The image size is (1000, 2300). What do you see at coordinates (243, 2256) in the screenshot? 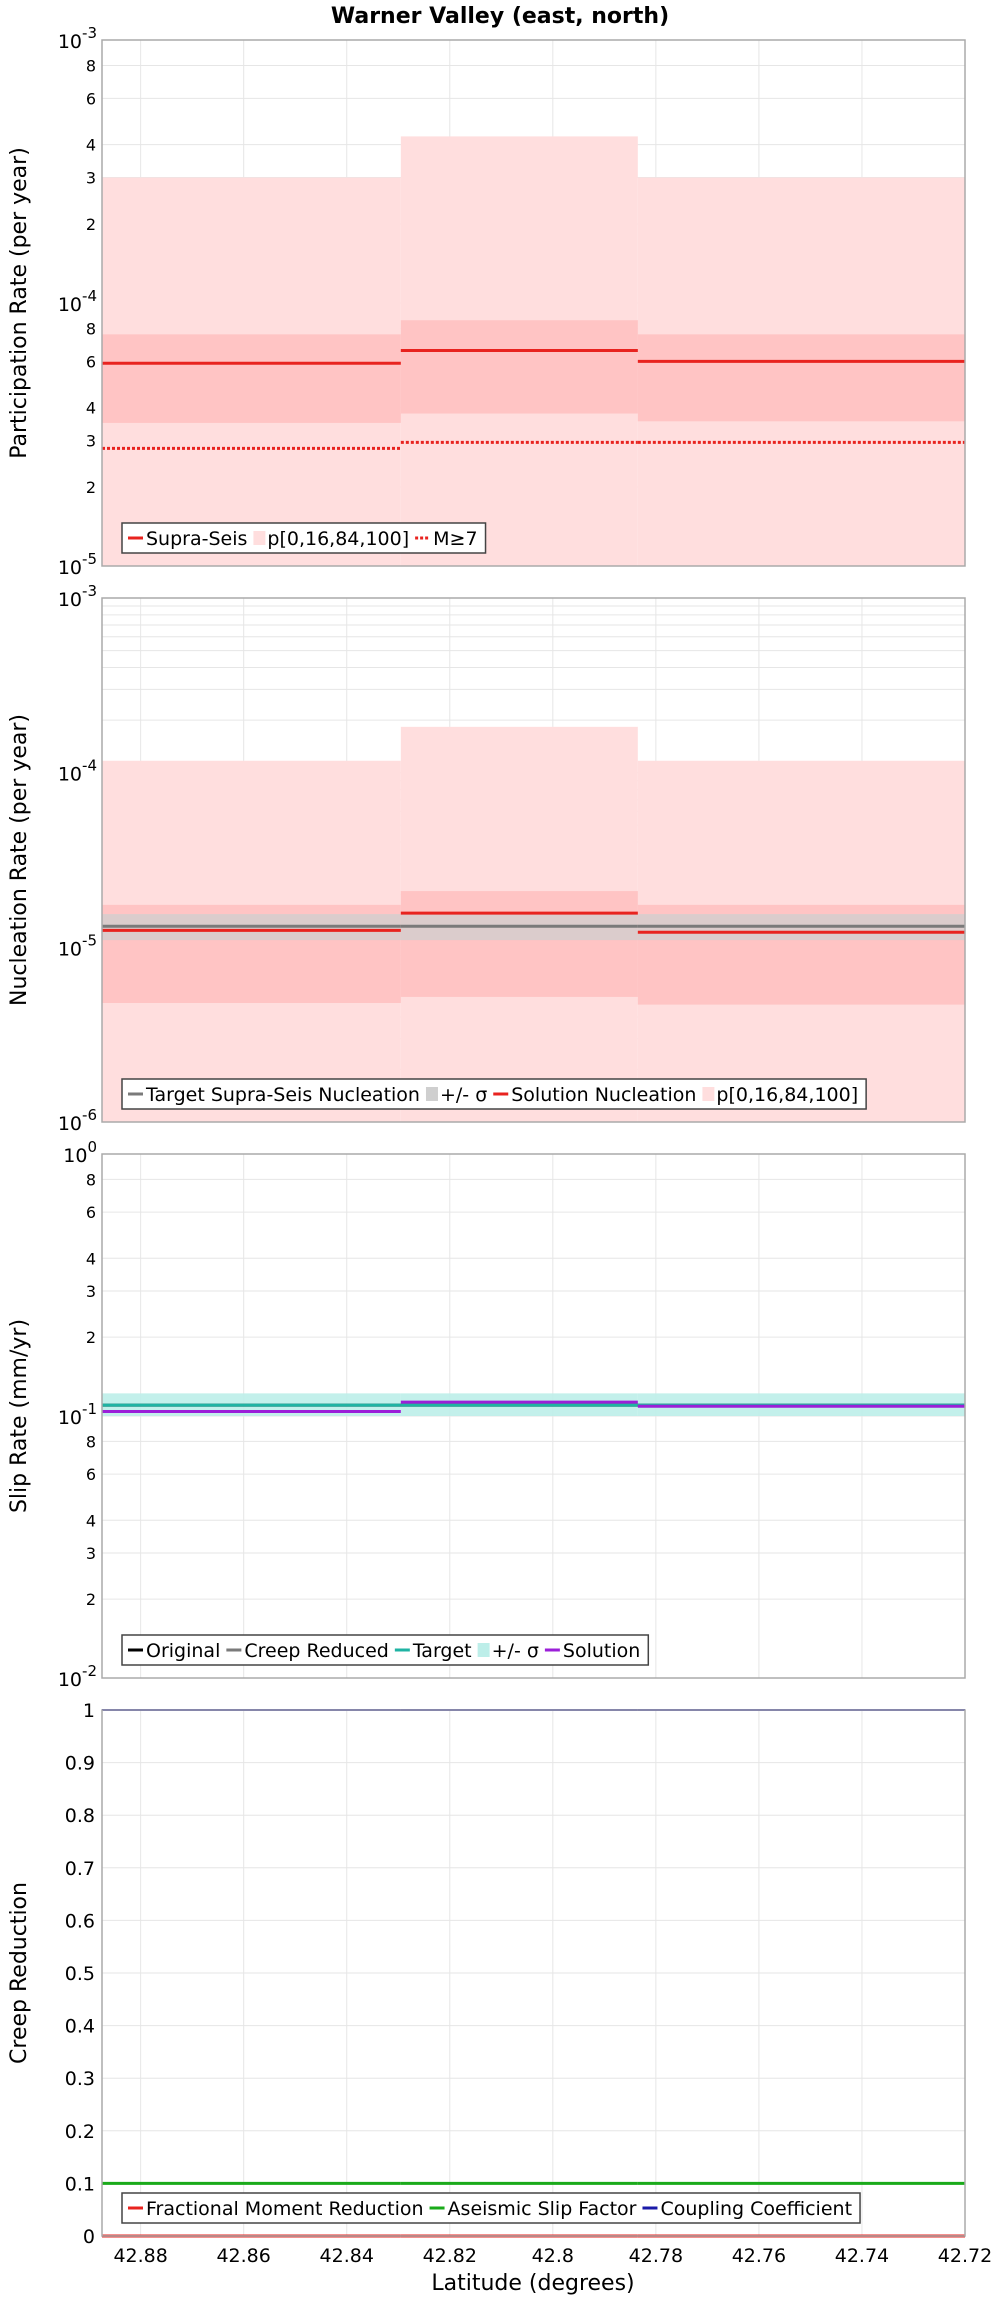
I see `x-tick-label: 42.86` at bounding box center [243, 2256].